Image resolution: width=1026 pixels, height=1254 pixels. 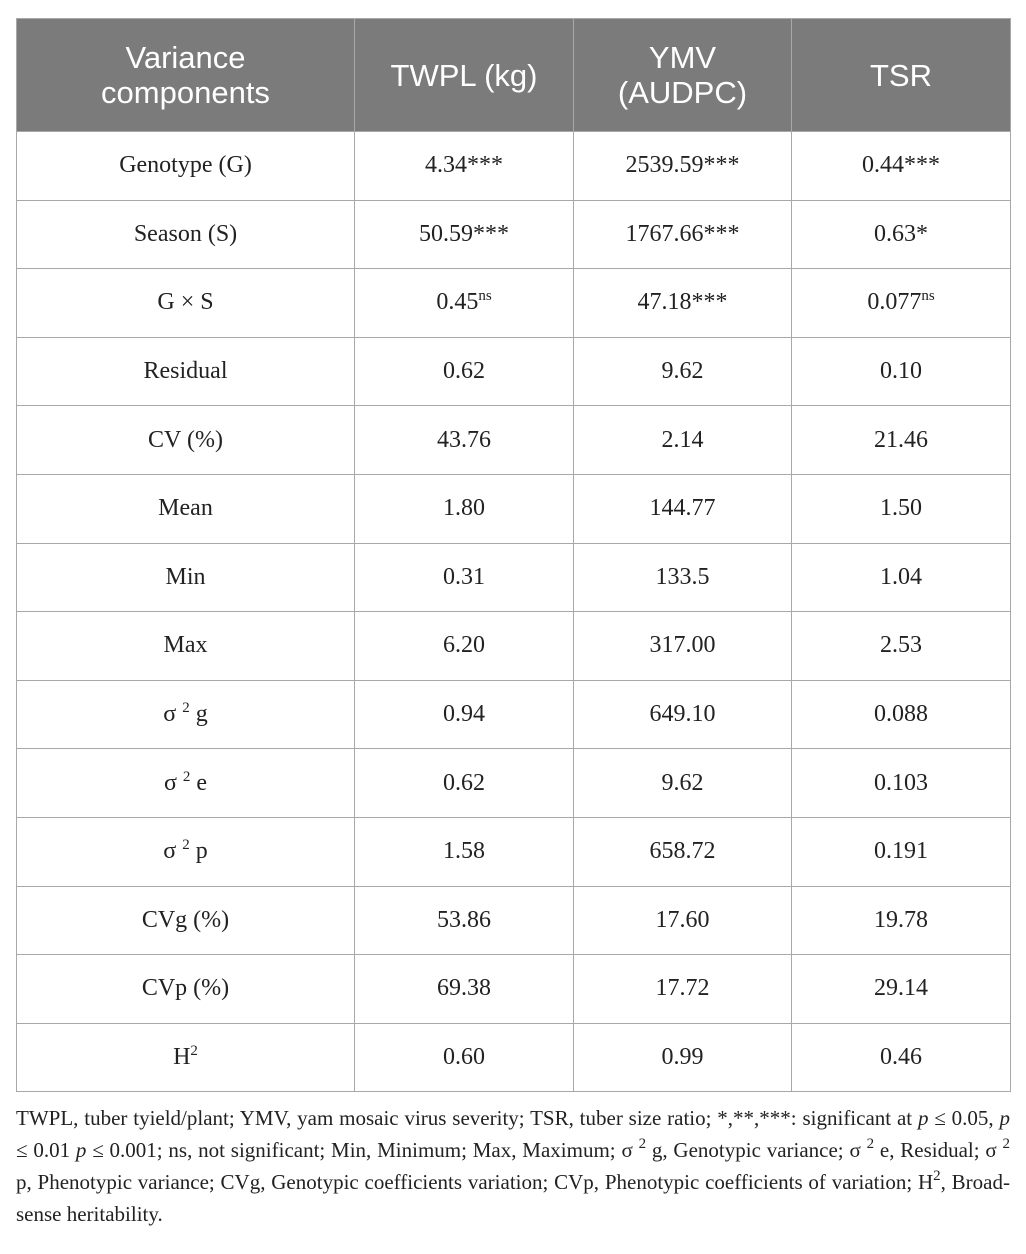 What do you see at coordinates (682, 1057) in the screenshot?
I see `value-cell: 0.99` at bounding box center [682, 1057].